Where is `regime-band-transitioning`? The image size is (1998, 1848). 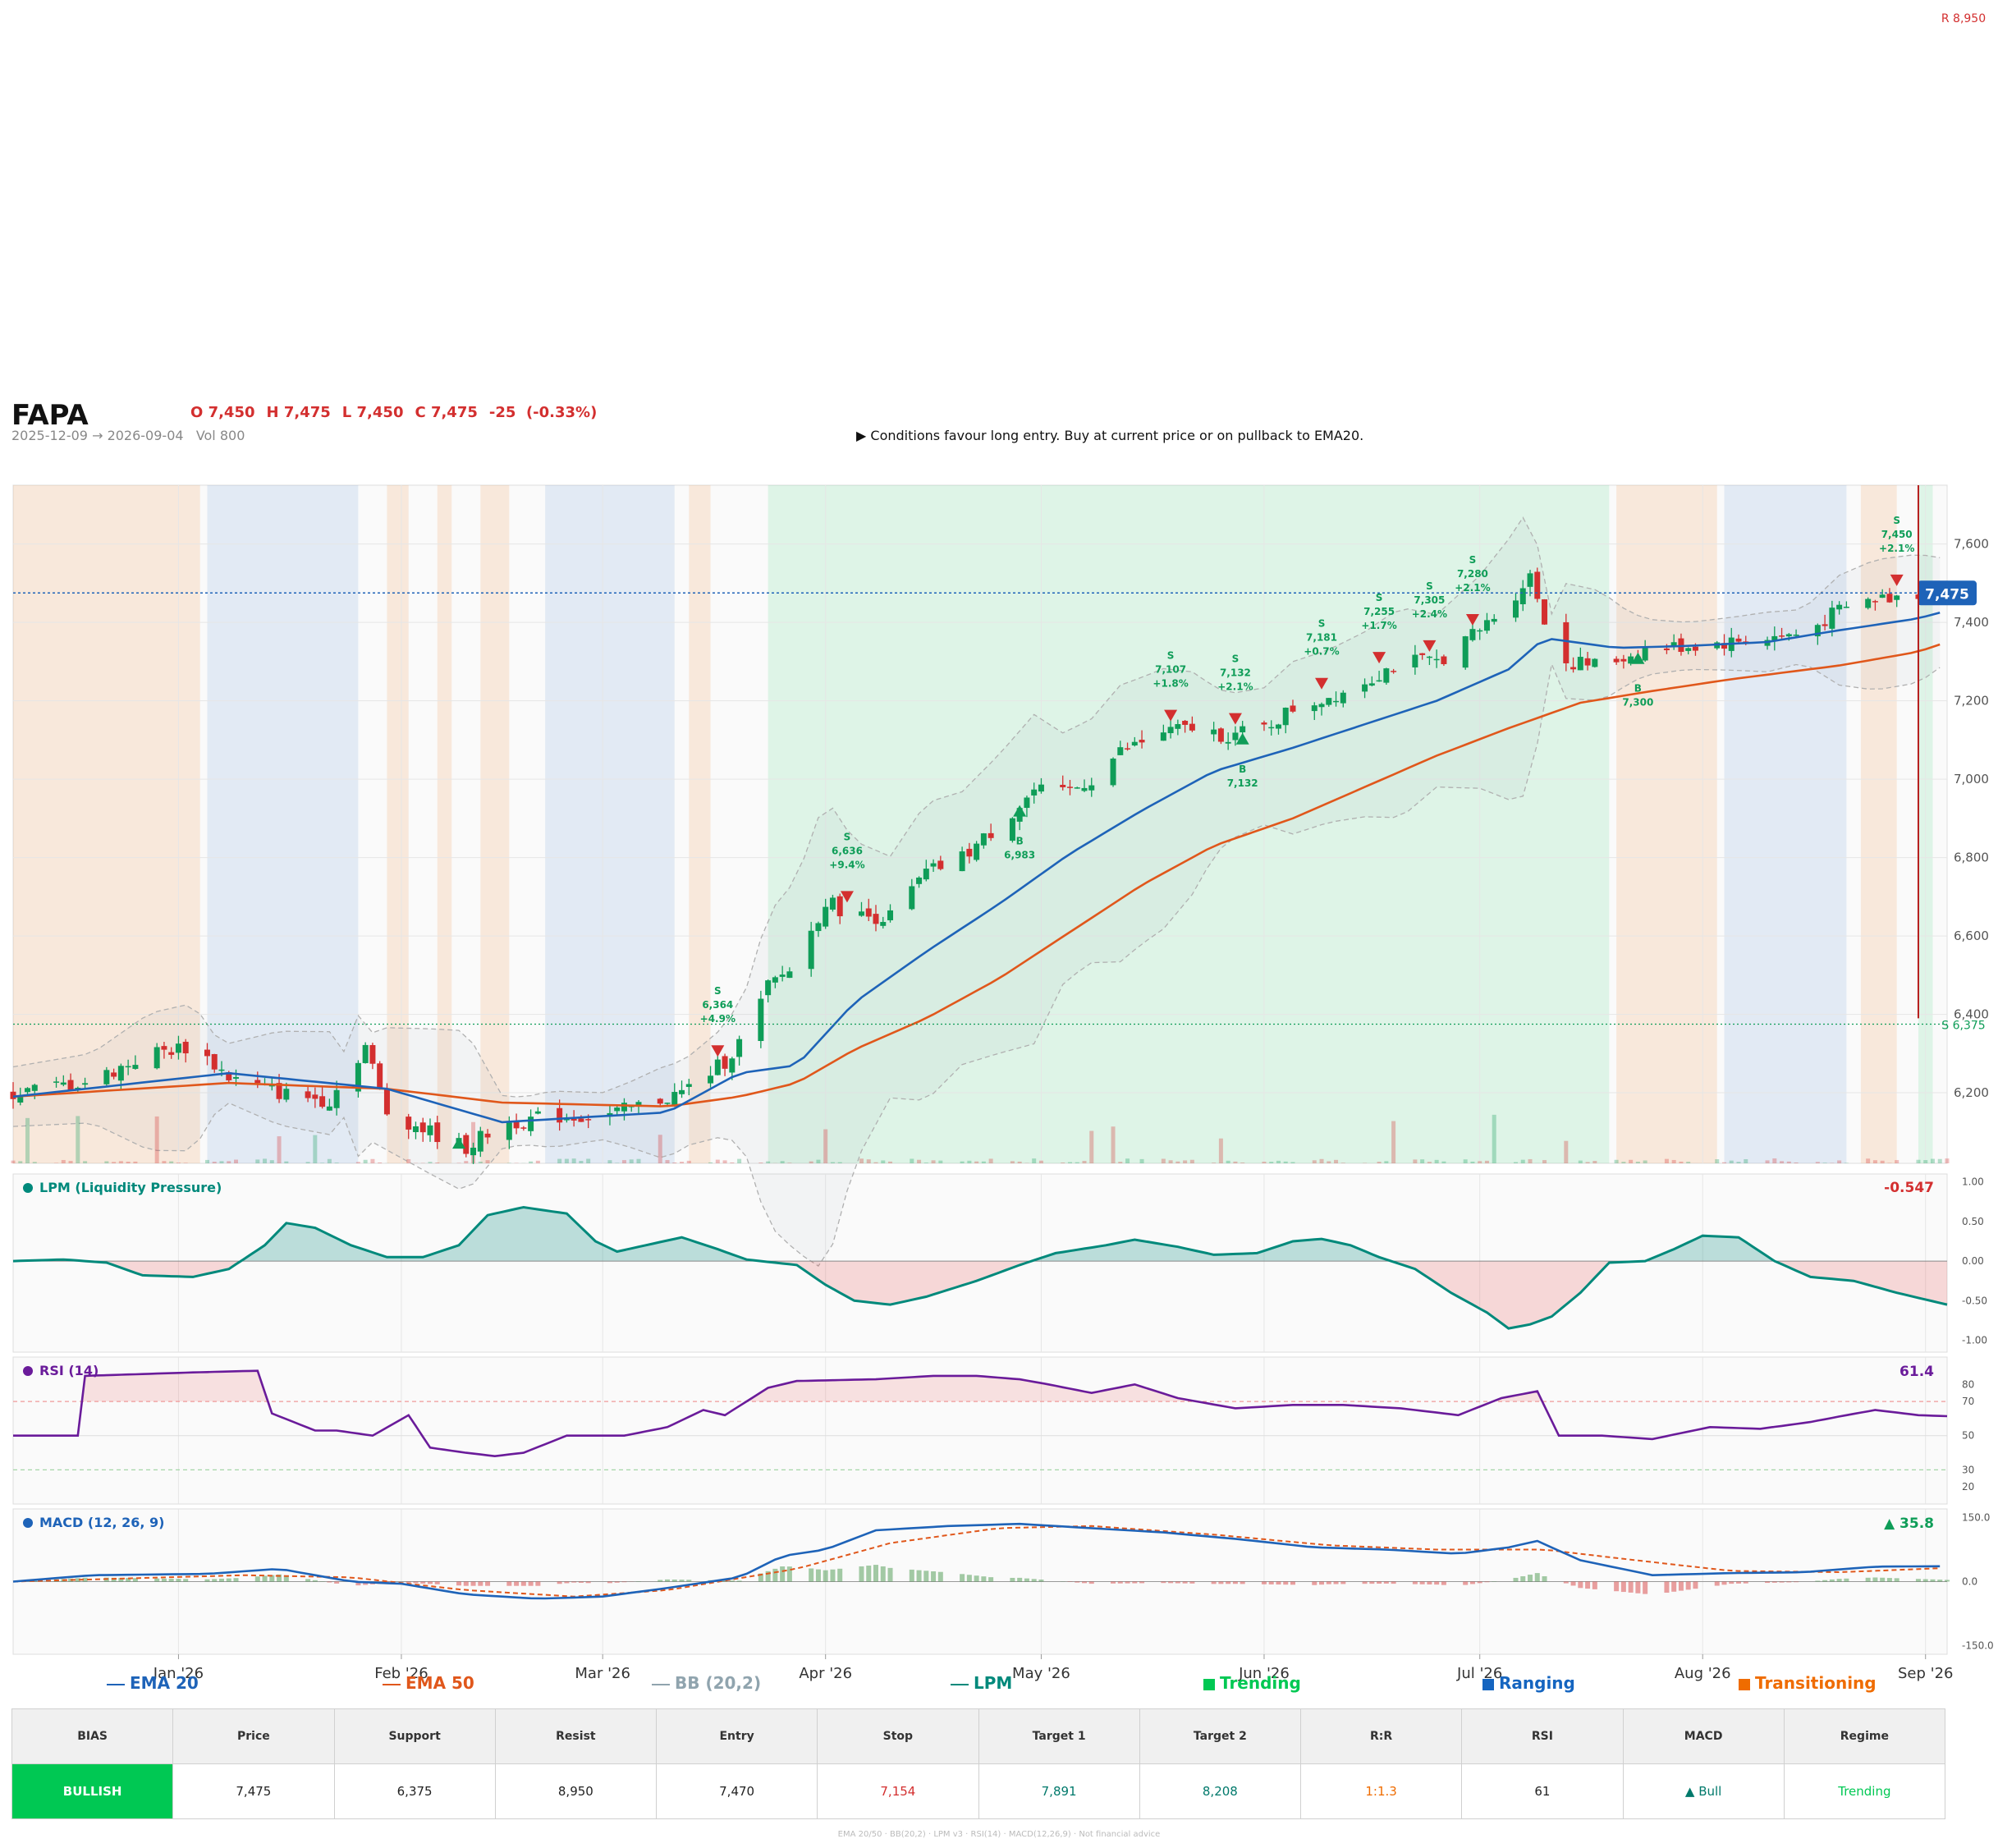 regime-band-transitioning is located at coordinates (106, 824).